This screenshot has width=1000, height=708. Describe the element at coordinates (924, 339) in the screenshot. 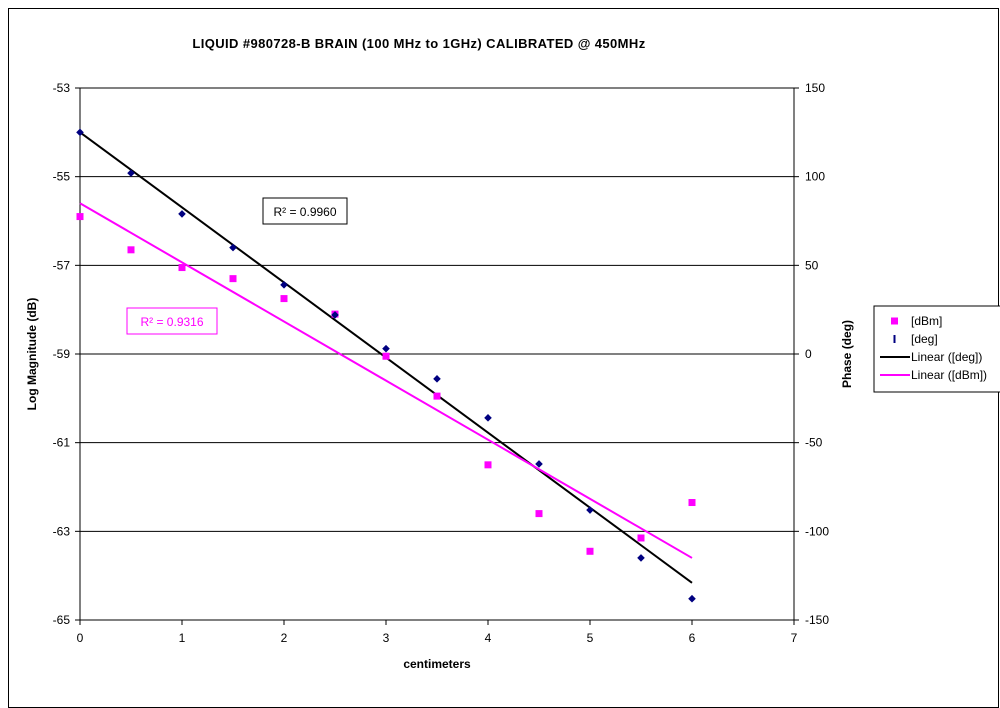

I see `legend-label: [deg]` at that location.